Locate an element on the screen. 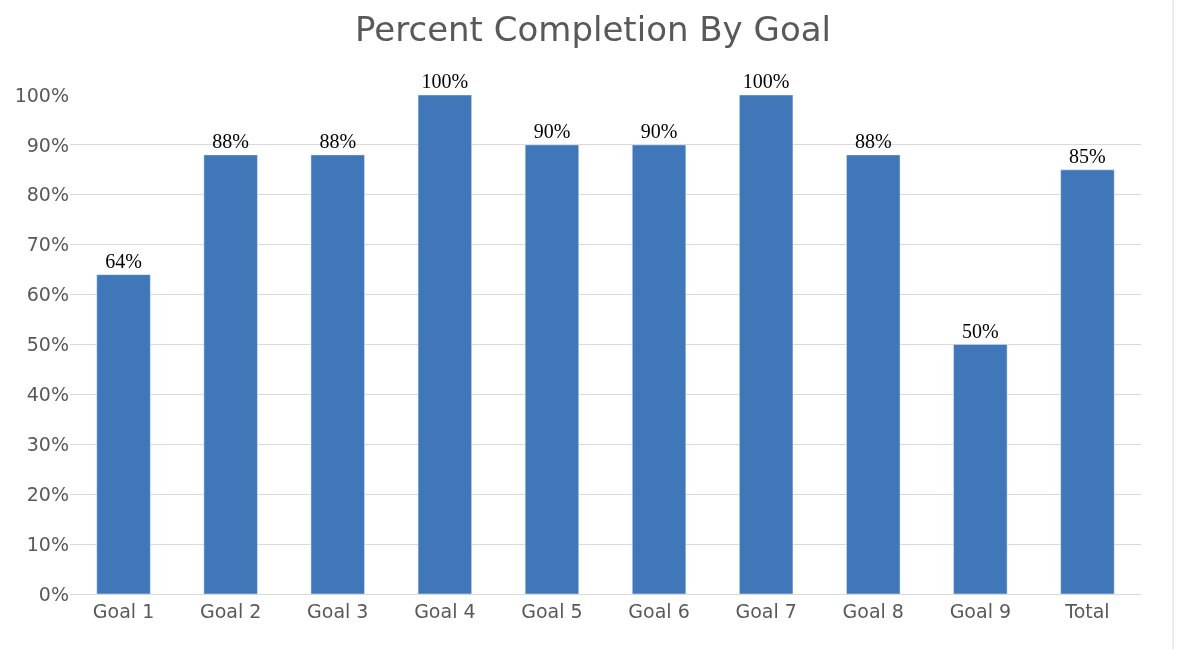  y-tick-label: 100% is located at coordinates (41, 94).